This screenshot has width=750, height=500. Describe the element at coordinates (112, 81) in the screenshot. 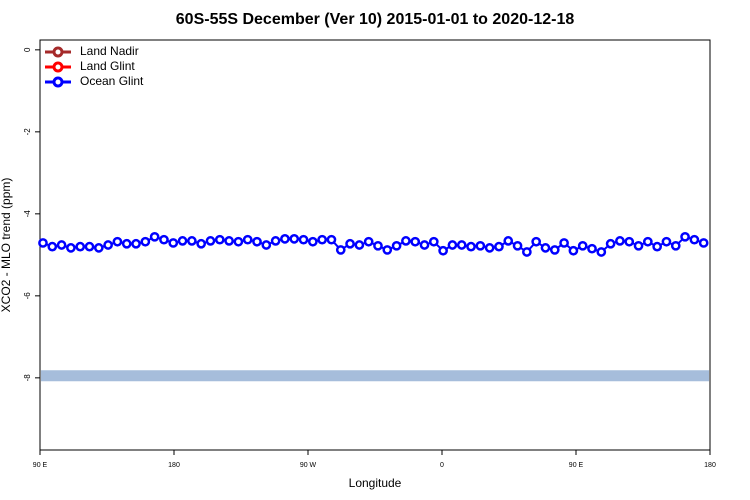

I see `legend-label: Ocean Glint` at that location.